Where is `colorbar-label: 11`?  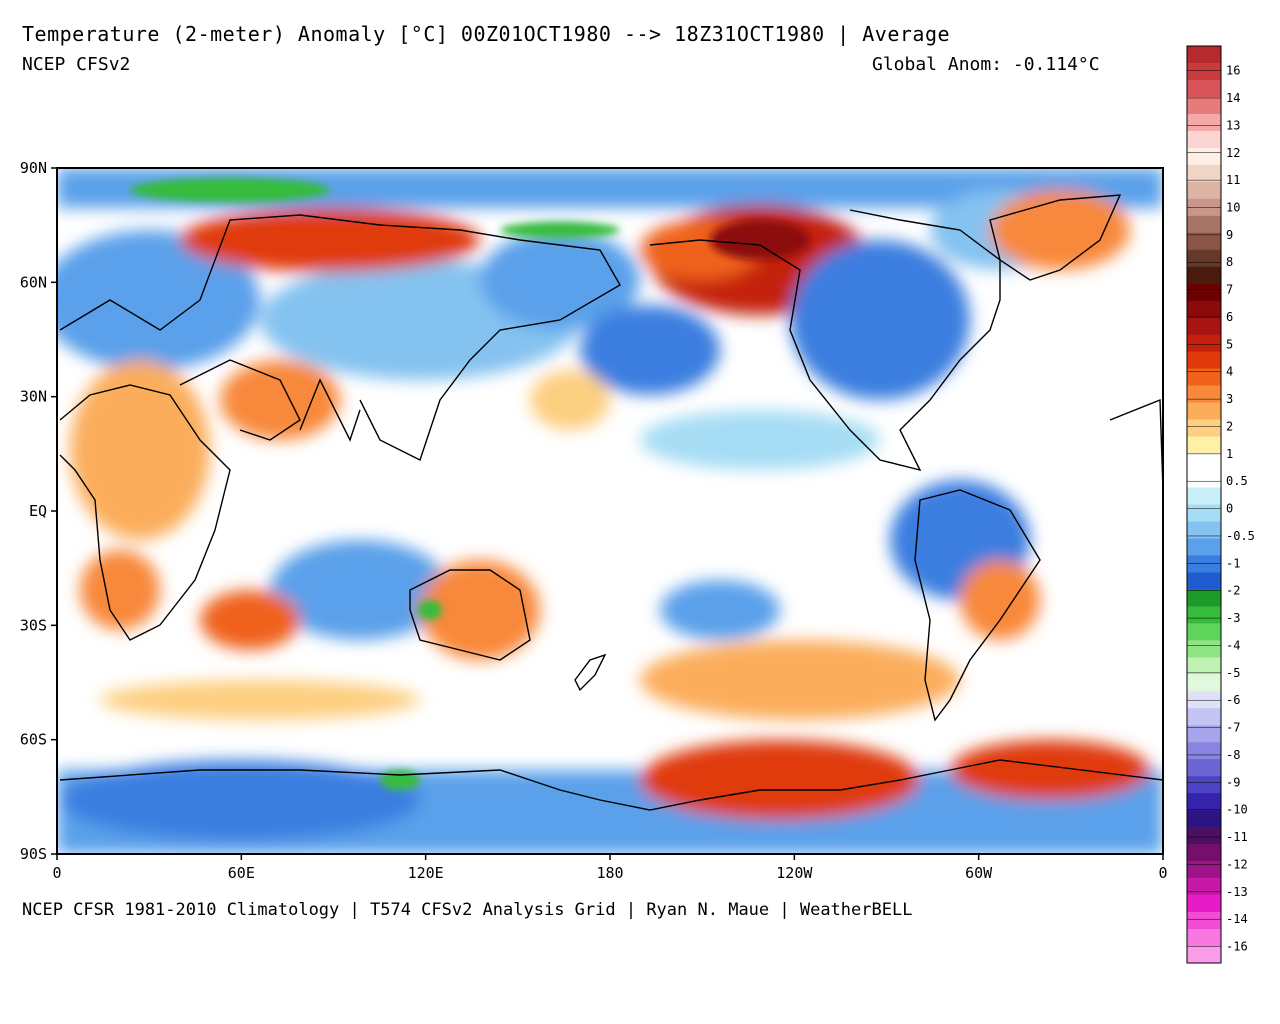 colorbar-label: 11 is located at coordinates (1233, 180).